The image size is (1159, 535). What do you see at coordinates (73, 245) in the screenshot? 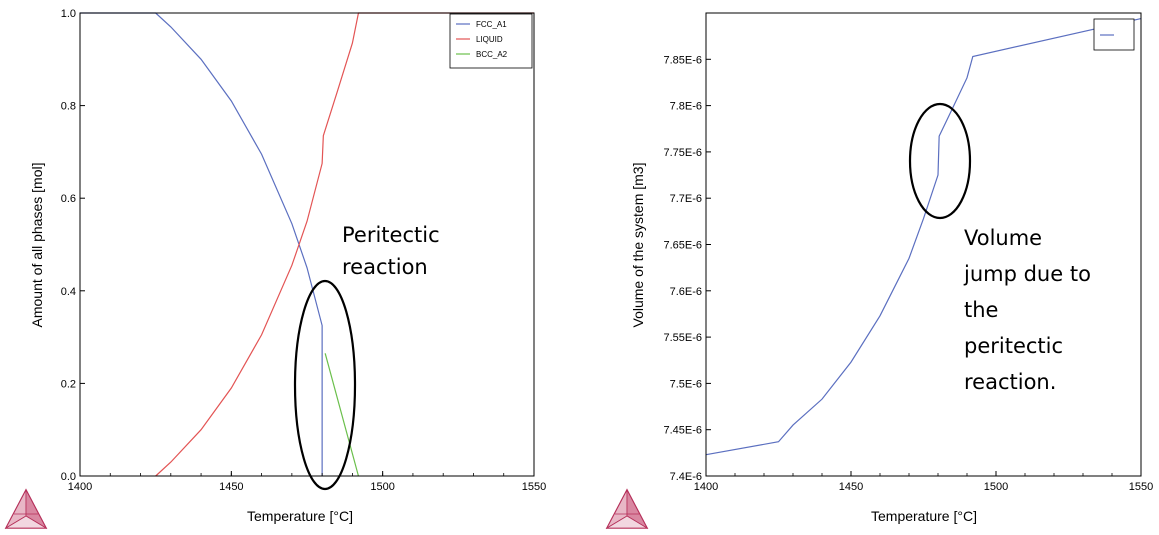
I see `y-tick-group: 0.0 0.2 0.4 0.6 0.8 1.0` at bounding box center [73, 245].